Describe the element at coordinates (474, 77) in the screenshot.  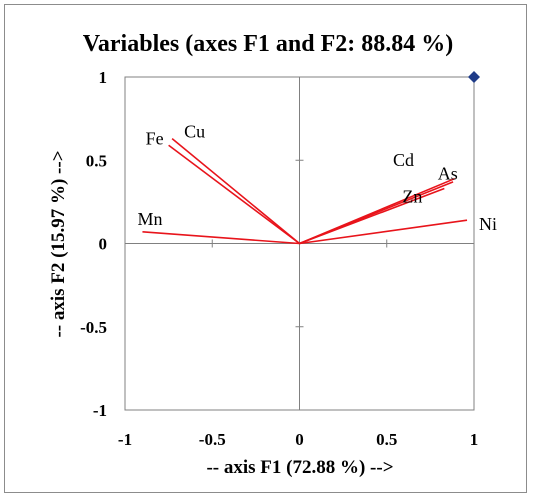
I see `diamond-marker` at that location.